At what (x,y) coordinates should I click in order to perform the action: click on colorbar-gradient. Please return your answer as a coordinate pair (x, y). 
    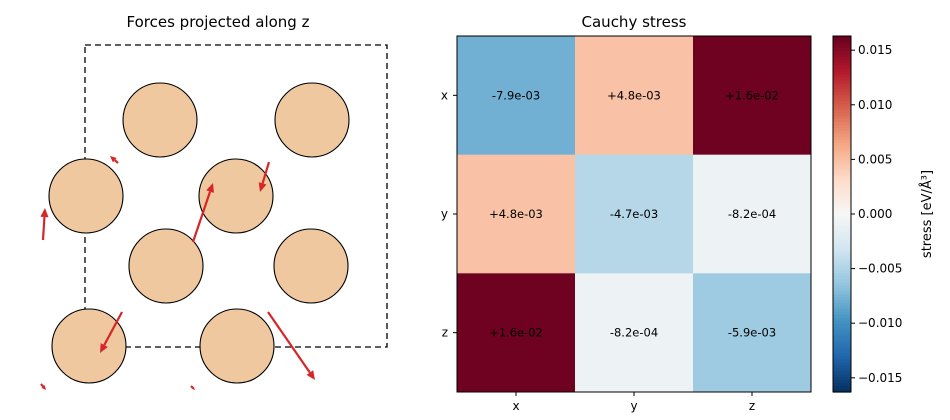
    Looking at the image, I should click on (842, 214).